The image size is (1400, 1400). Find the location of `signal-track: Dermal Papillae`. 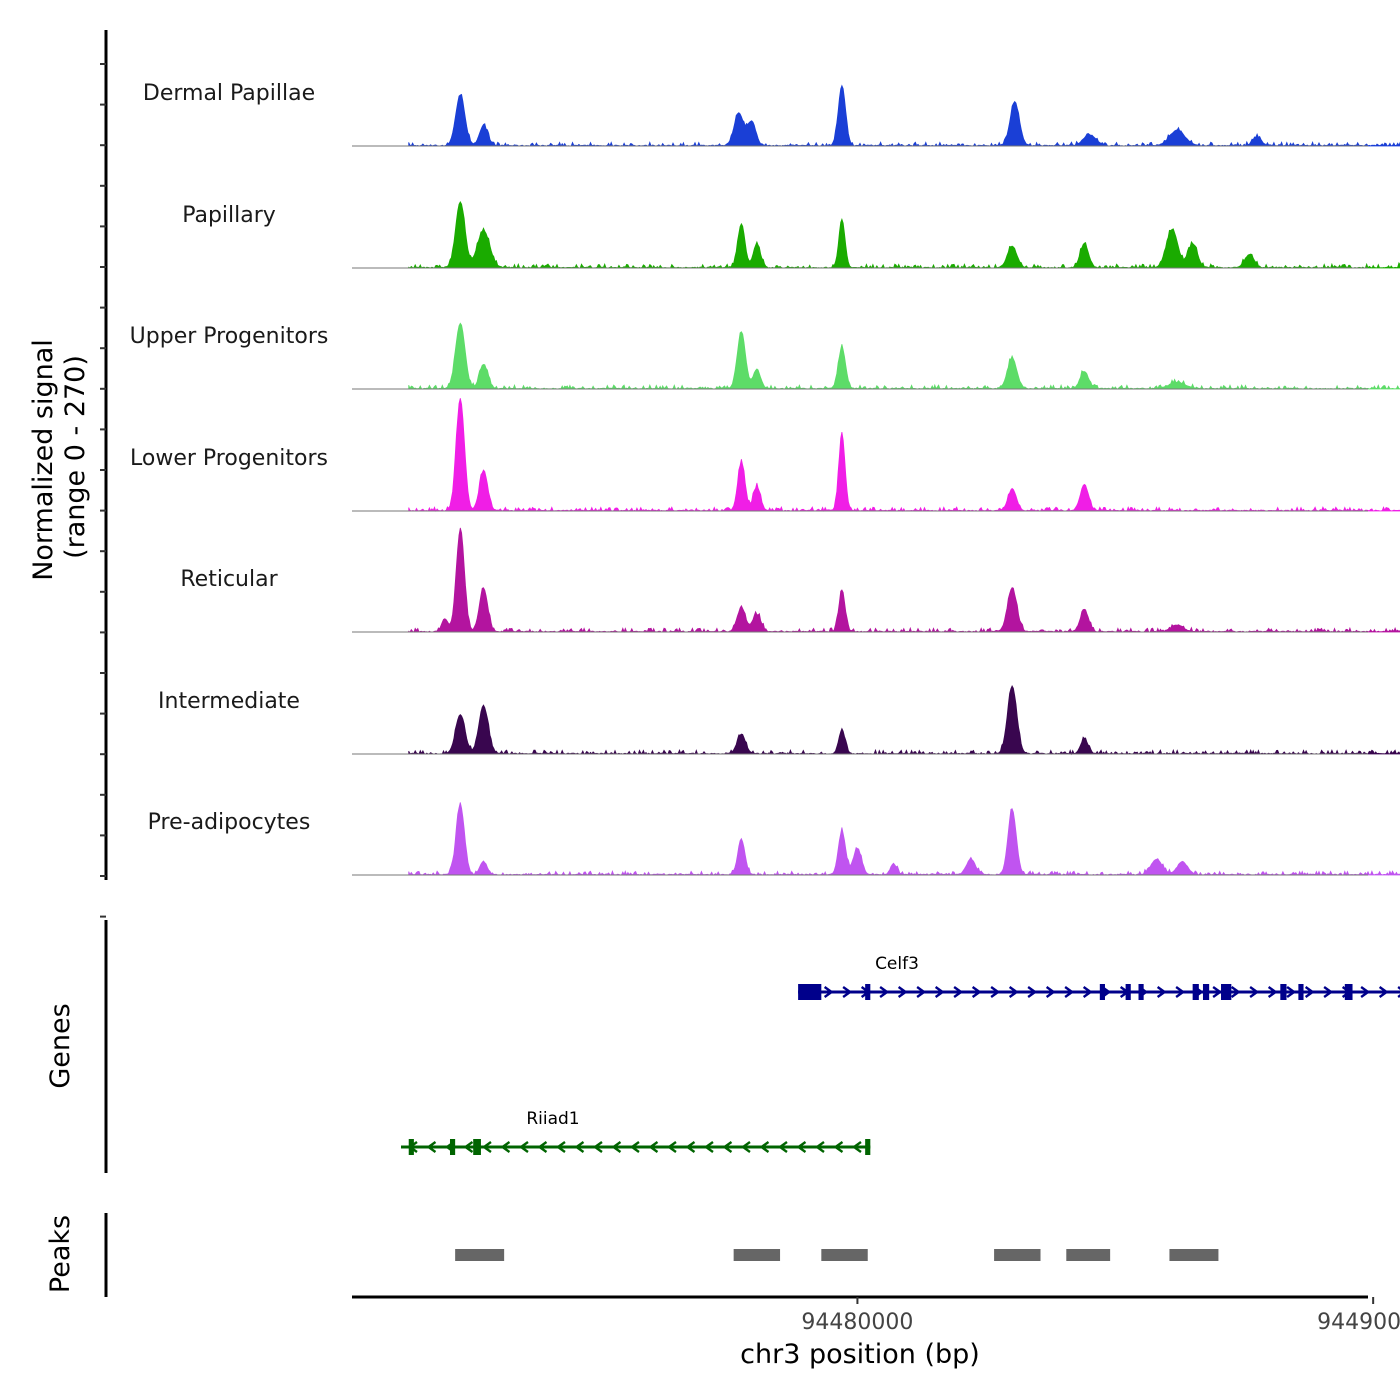

signal-track: Dermal Papillae is located at coordinates (771, 114).